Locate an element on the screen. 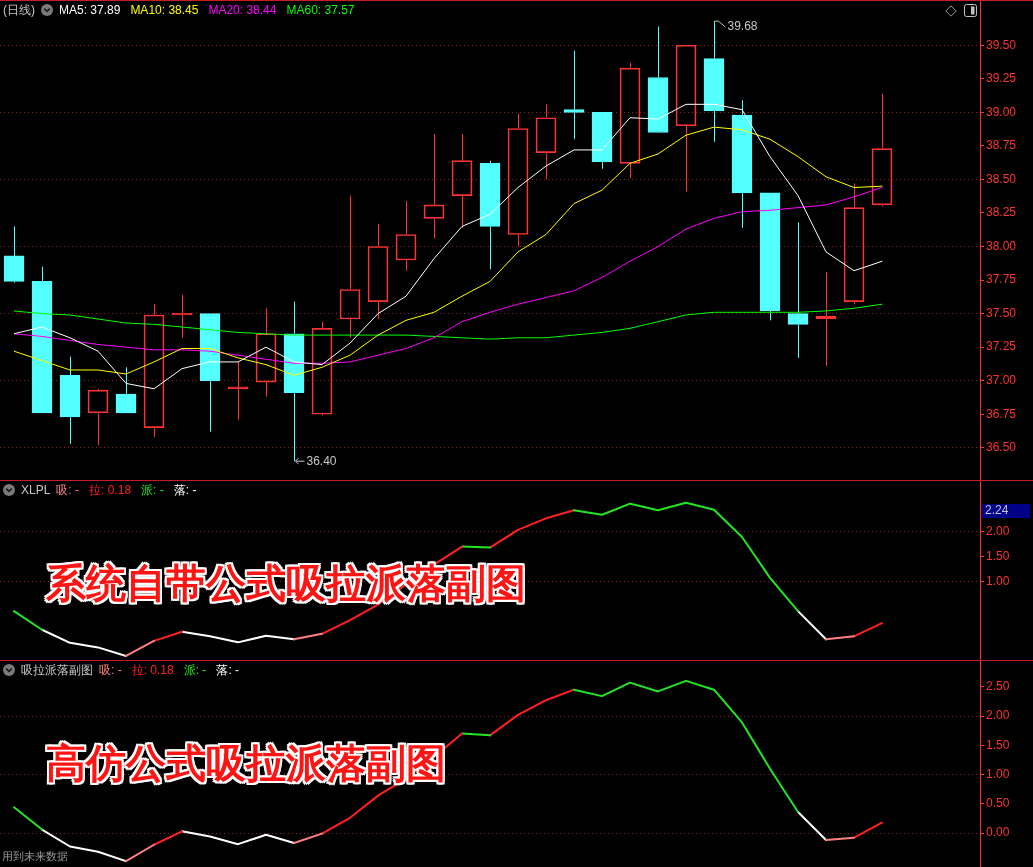  text: MA20: 38.44 is located at coordinates (242, 10).